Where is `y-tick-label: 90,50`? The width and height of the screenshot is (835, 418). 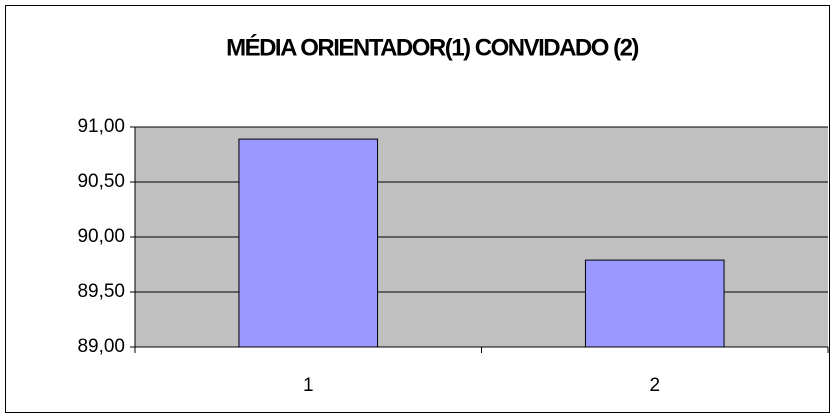 y-tick-label: 90,50 is located at coordinates (101, 181).